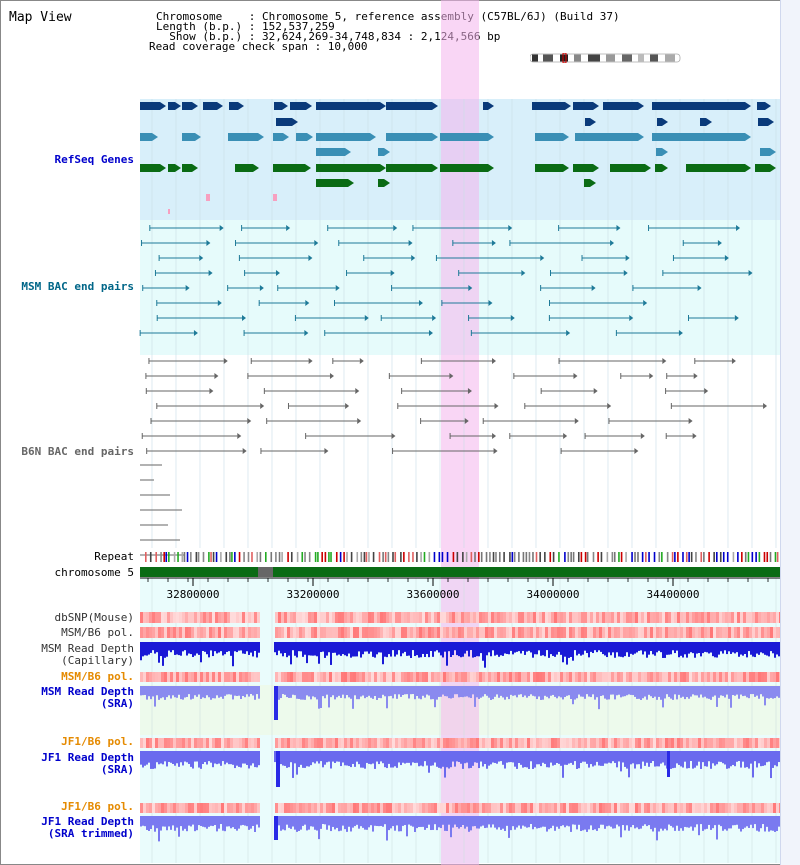 This screenshot has width=800, height=865. Describe the element at coordinates (77, 286) in the screenshot. I see `msm-bac-end-pairs-label: MSM BAC end pairs` at that location.